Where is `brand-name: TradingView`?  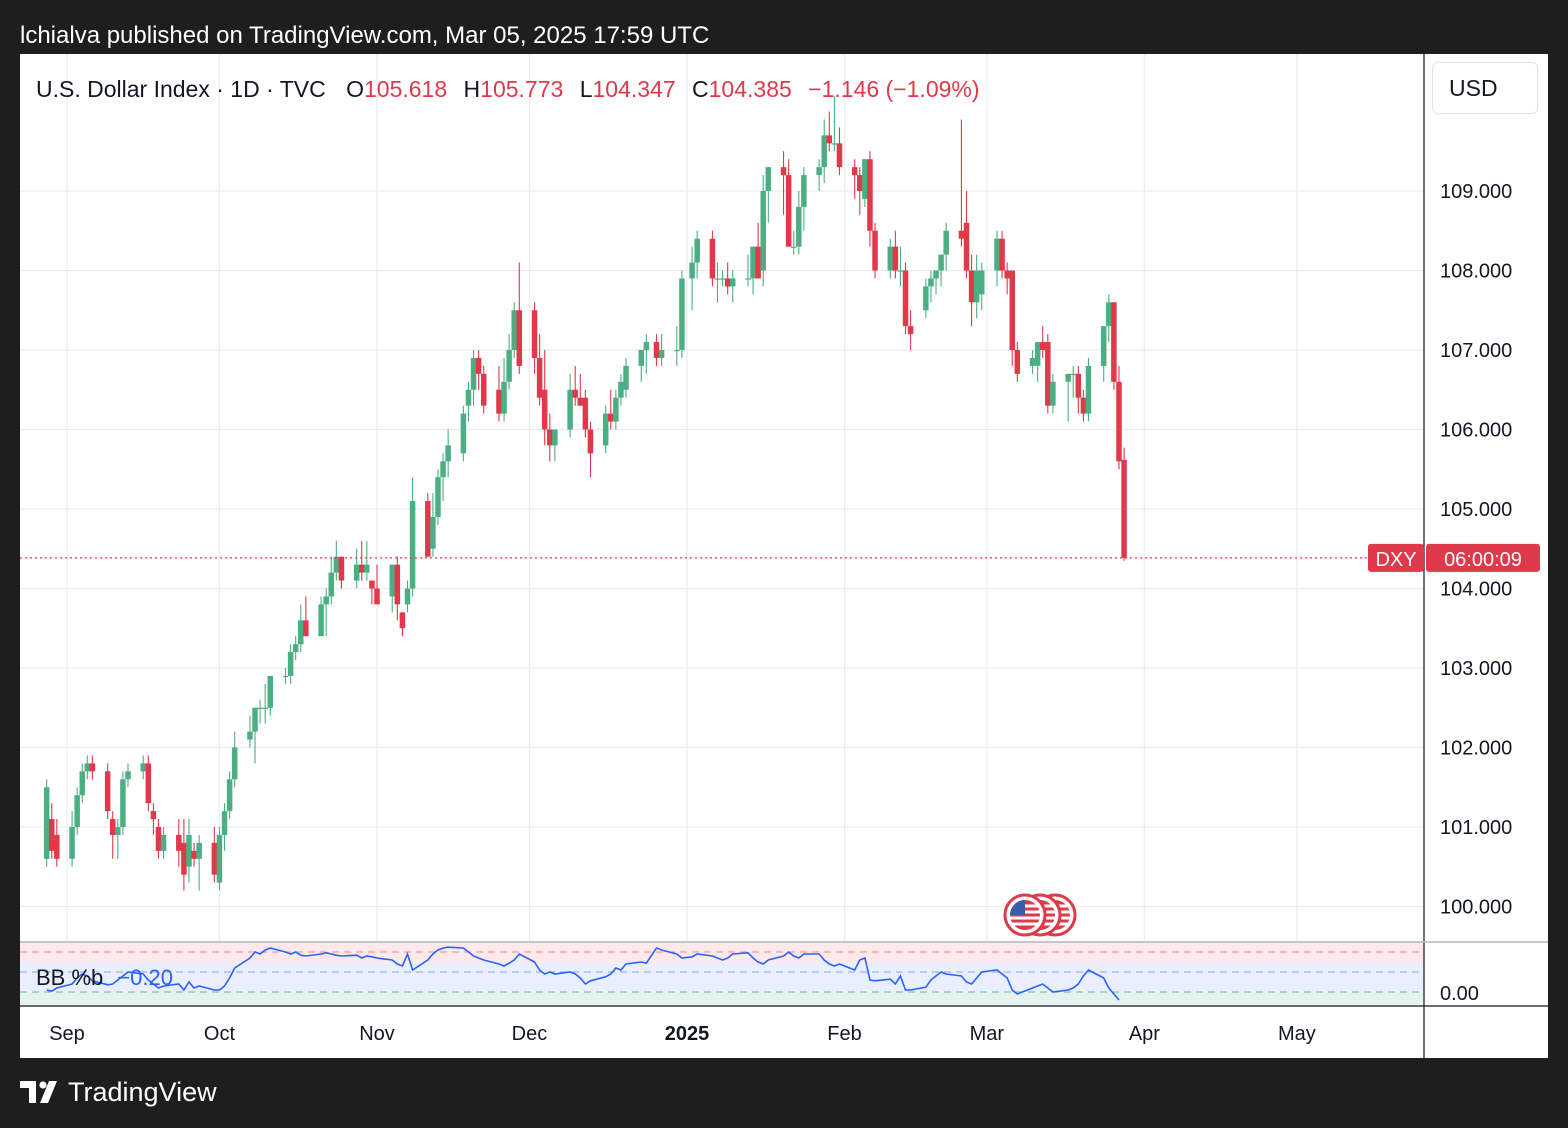 brand-name: TradingView is located at coordinates (142, 1092).